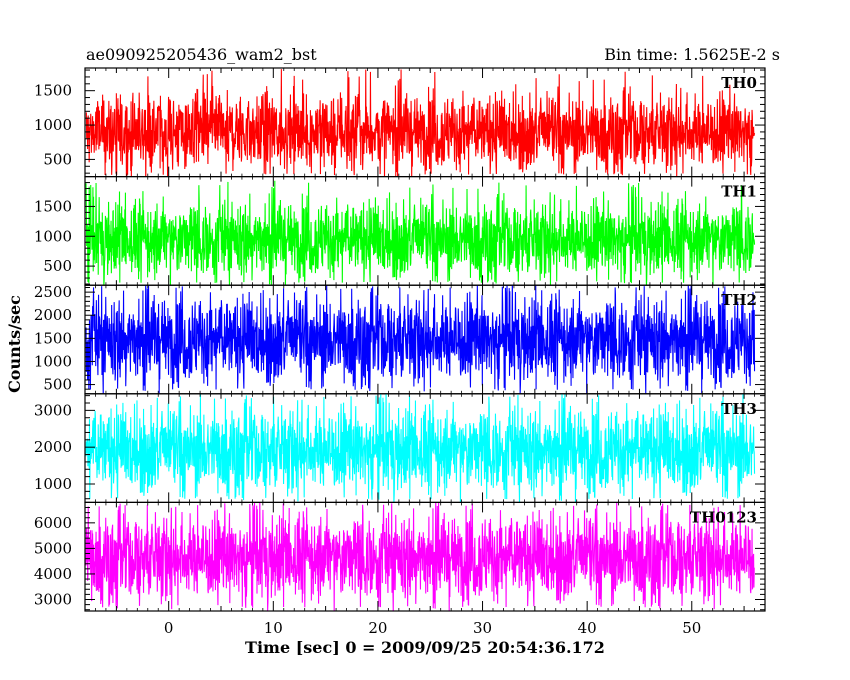  Describe the element at coordinates (420, 233) in the screenshot. I see `series-line-th1` at that location.